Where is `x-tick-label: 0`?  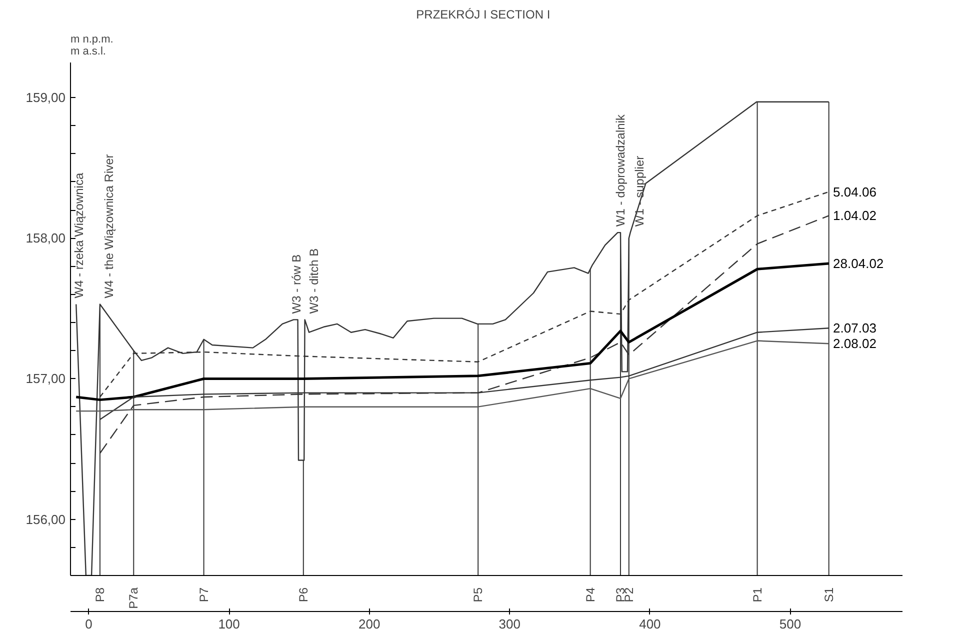
x-tick-label: 0 is located at coordinates (88, 623).